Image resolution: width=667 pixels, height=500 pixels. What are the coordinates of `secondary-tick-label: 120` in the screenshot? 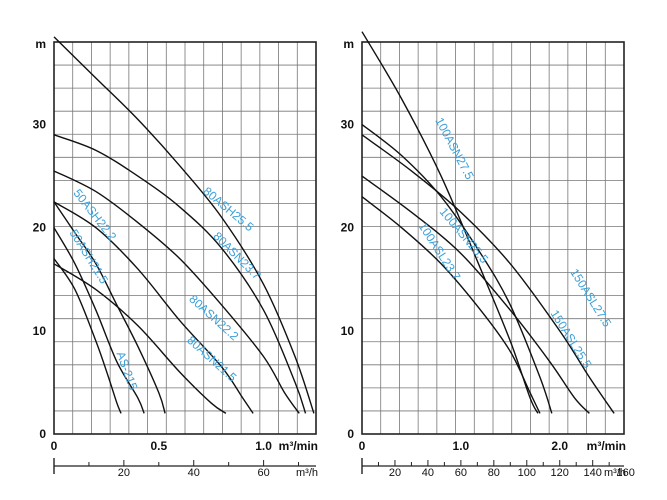 It's located at (560, 473).